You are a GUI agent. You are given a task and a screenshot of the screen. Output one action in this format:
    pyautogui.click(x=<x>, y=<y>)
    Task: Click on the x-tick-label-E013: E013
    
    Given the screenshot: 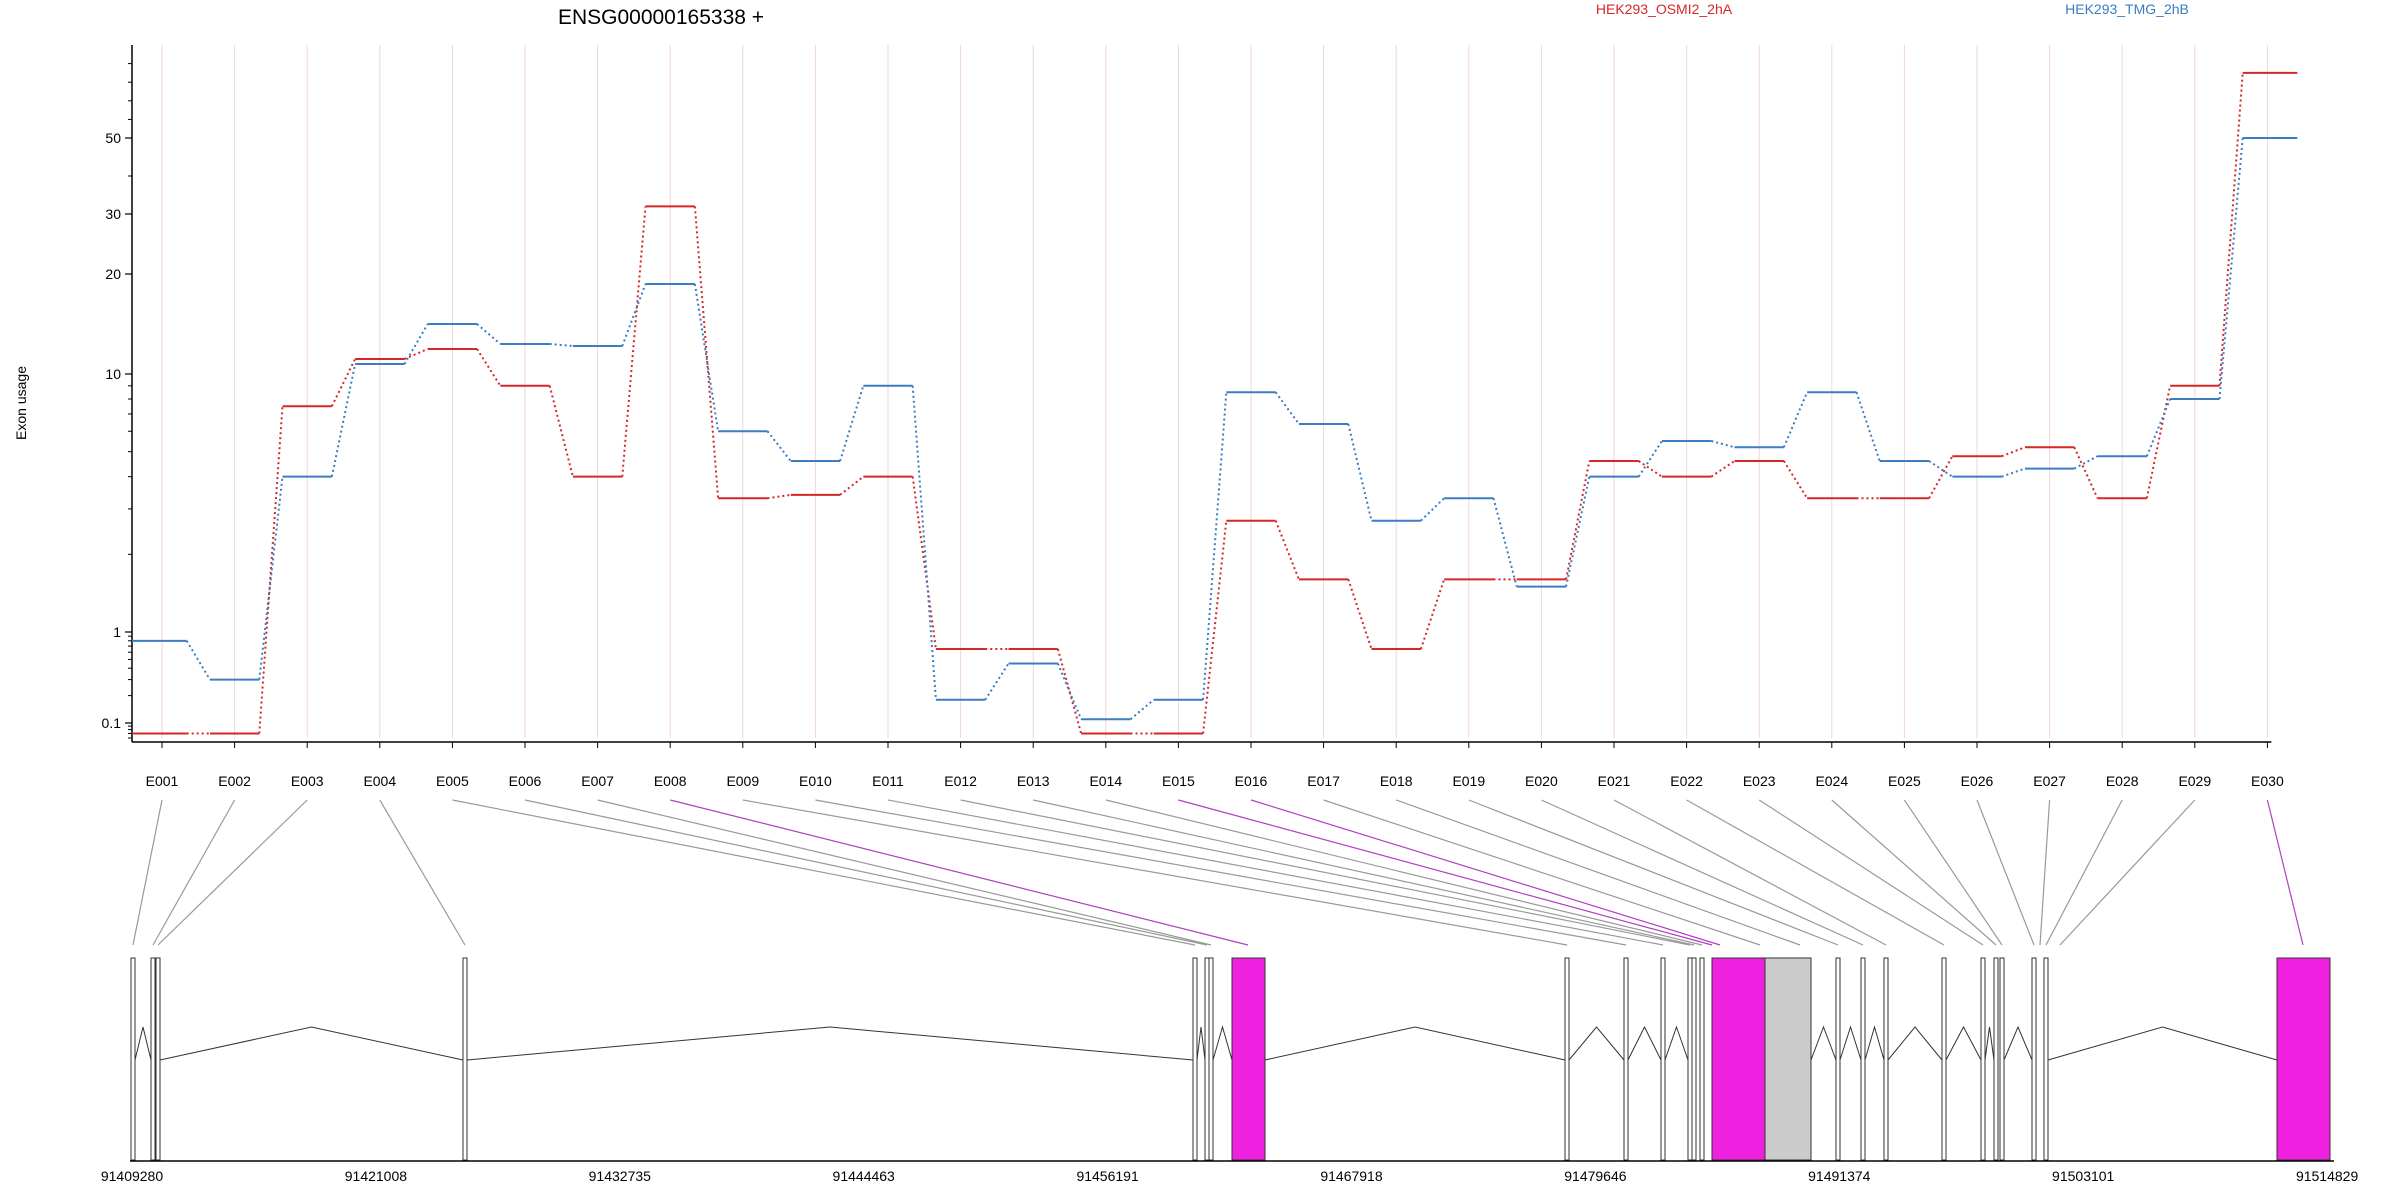 What is the action you would take?
    pyautogui.click(x=1033, y=781)
    